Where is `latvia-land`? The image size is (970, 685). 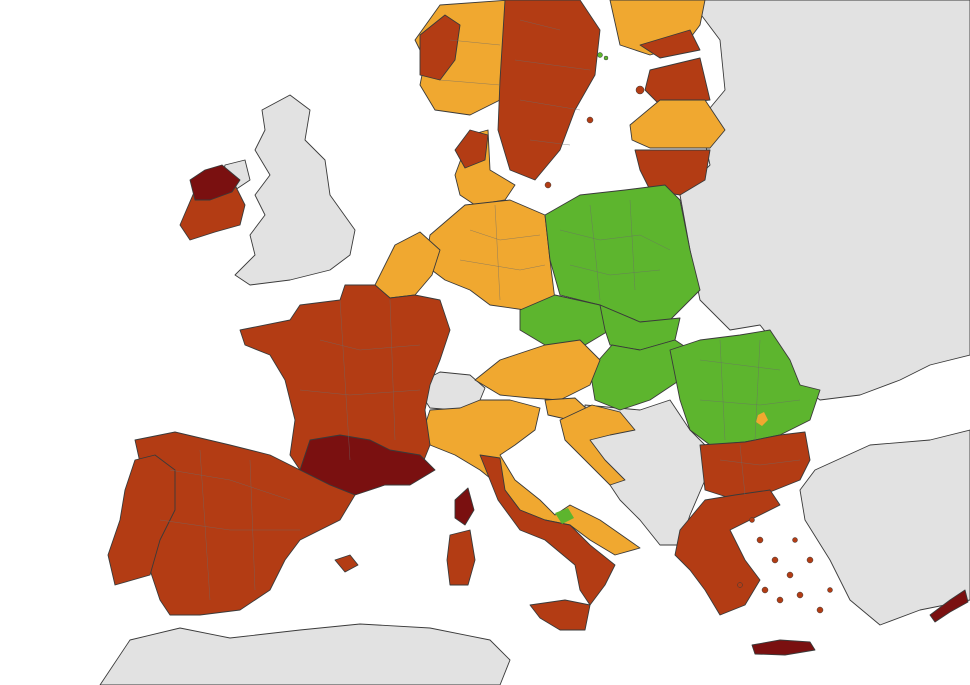 latvia-land is located at coordinates (677, 124).